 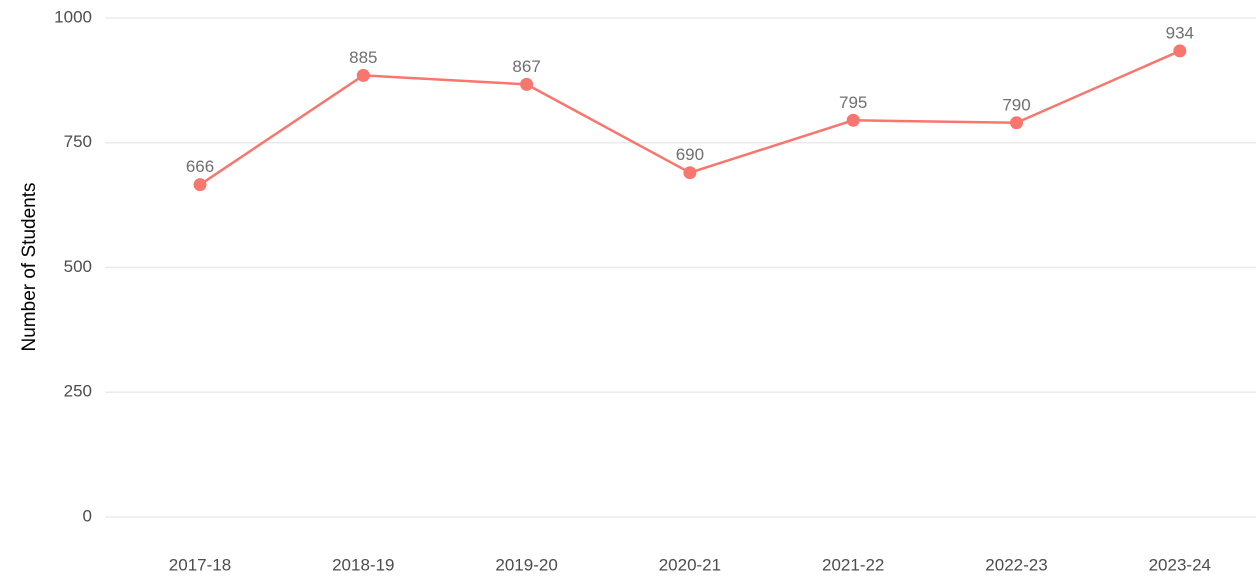 I want to click on data-label: 666, so click(x=200, y=166).